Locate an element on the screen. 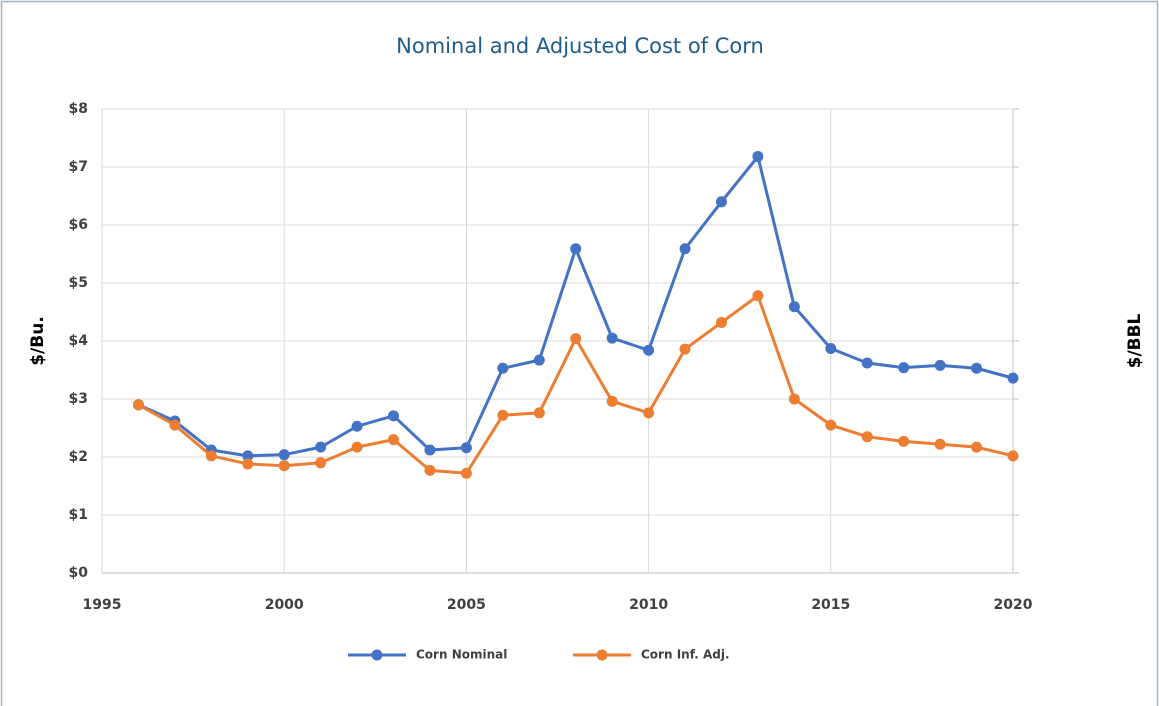 This screenshot has height=706, width=1159. x-tick-label: 2020 is located at coordinates (1013, 605).